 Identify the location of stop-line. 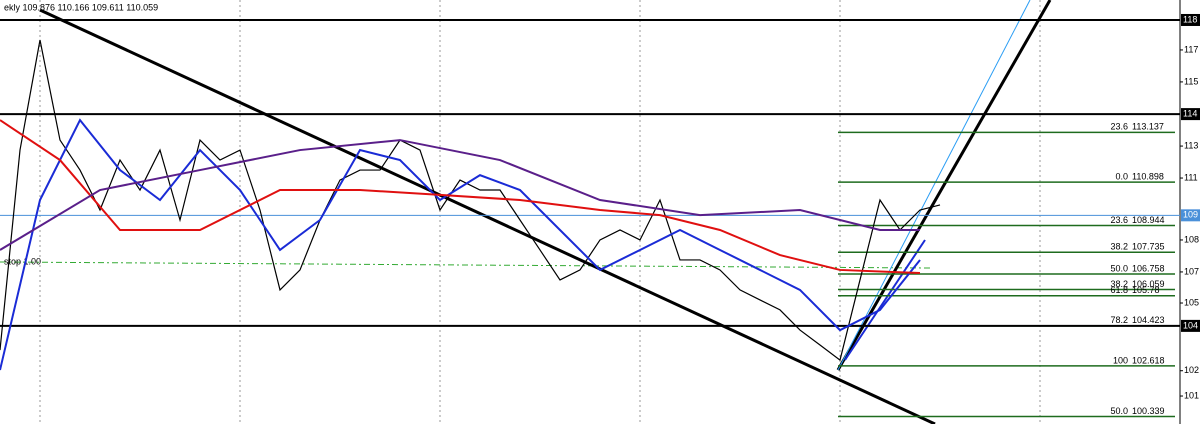
(465, 265).